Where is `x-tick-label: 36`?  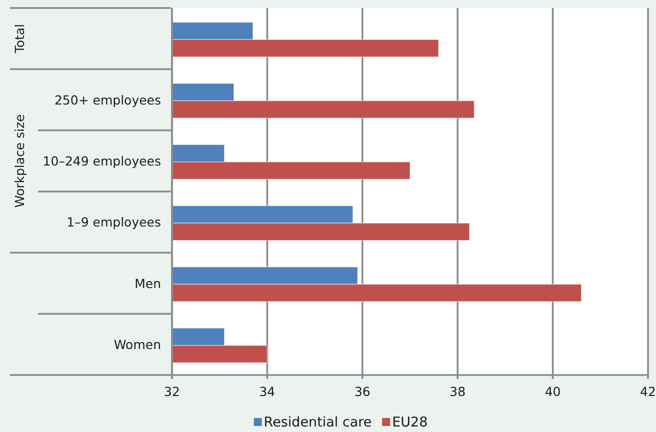 x-tick-label: 36 is located at coordinates (362, 391).